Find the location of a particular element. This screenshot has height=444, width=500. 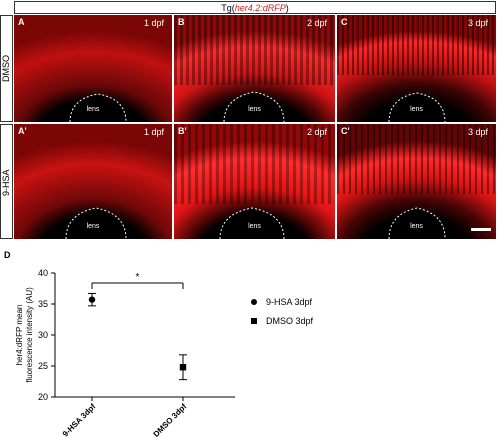

panel-c-image is located at coordinates (416, 68).